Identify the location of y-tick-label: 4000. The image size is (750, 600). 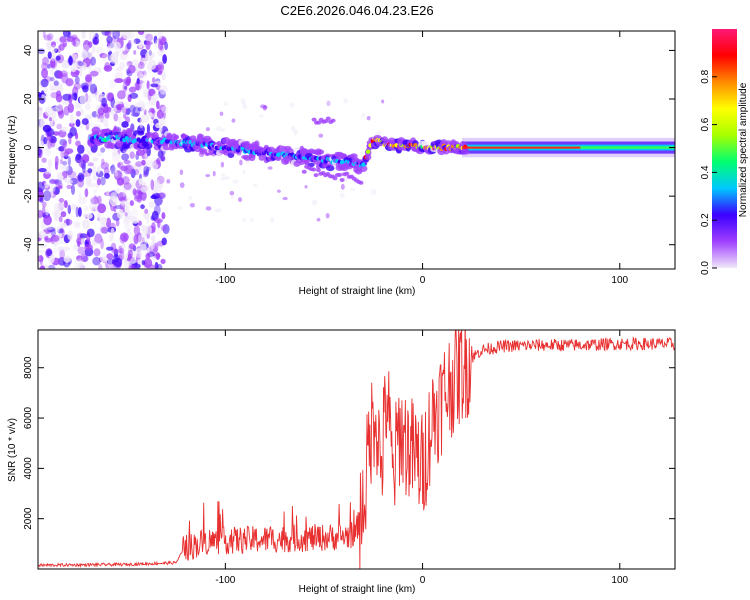
(28, 468).